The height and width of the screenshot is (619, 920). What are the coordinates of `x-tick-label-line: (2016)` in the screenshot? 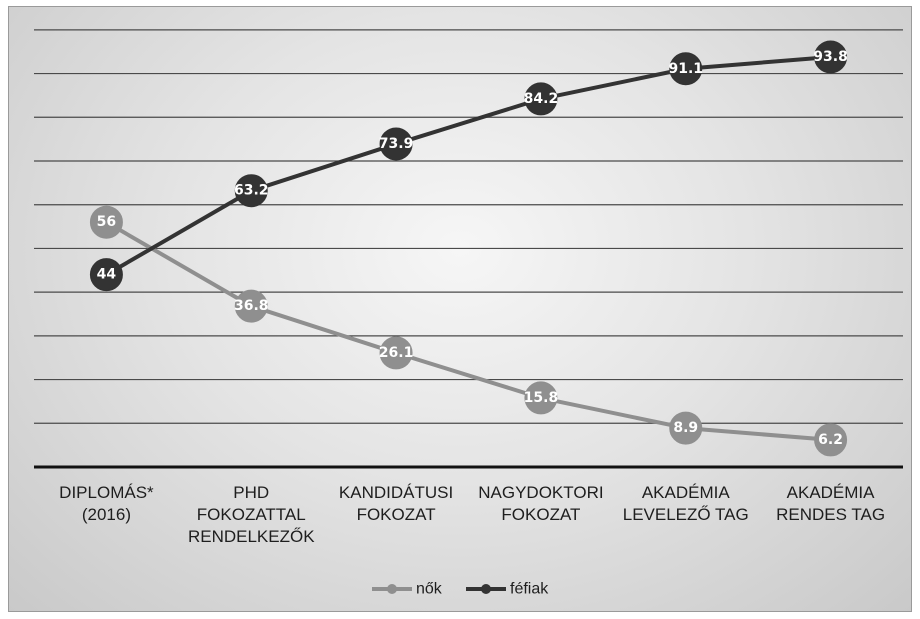 It's located at (106, 514).